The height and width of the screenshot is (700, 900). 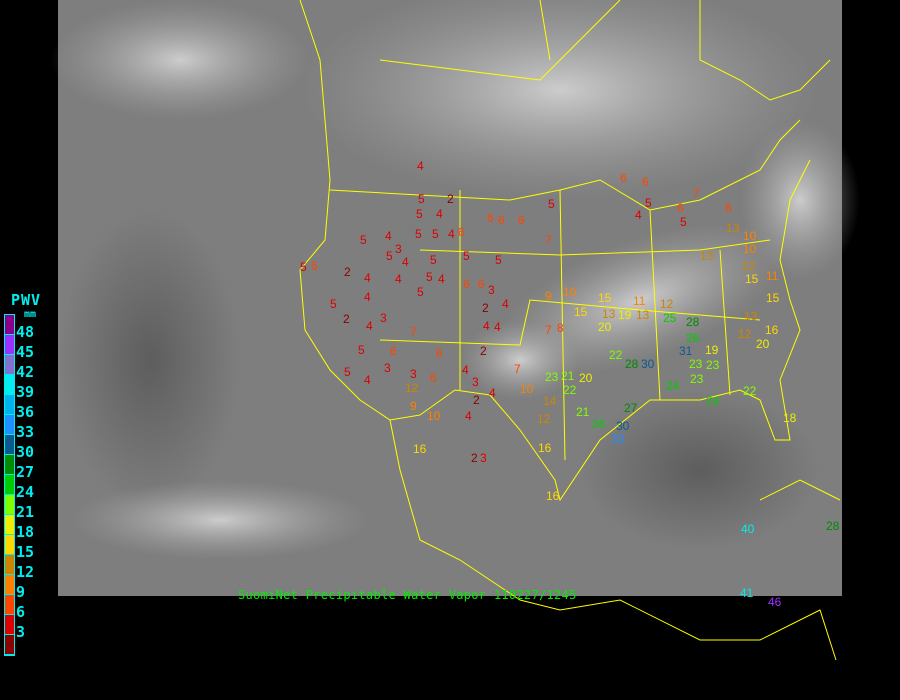 I want to click on station-pwv-value: 30, so click(x=623, y=426).